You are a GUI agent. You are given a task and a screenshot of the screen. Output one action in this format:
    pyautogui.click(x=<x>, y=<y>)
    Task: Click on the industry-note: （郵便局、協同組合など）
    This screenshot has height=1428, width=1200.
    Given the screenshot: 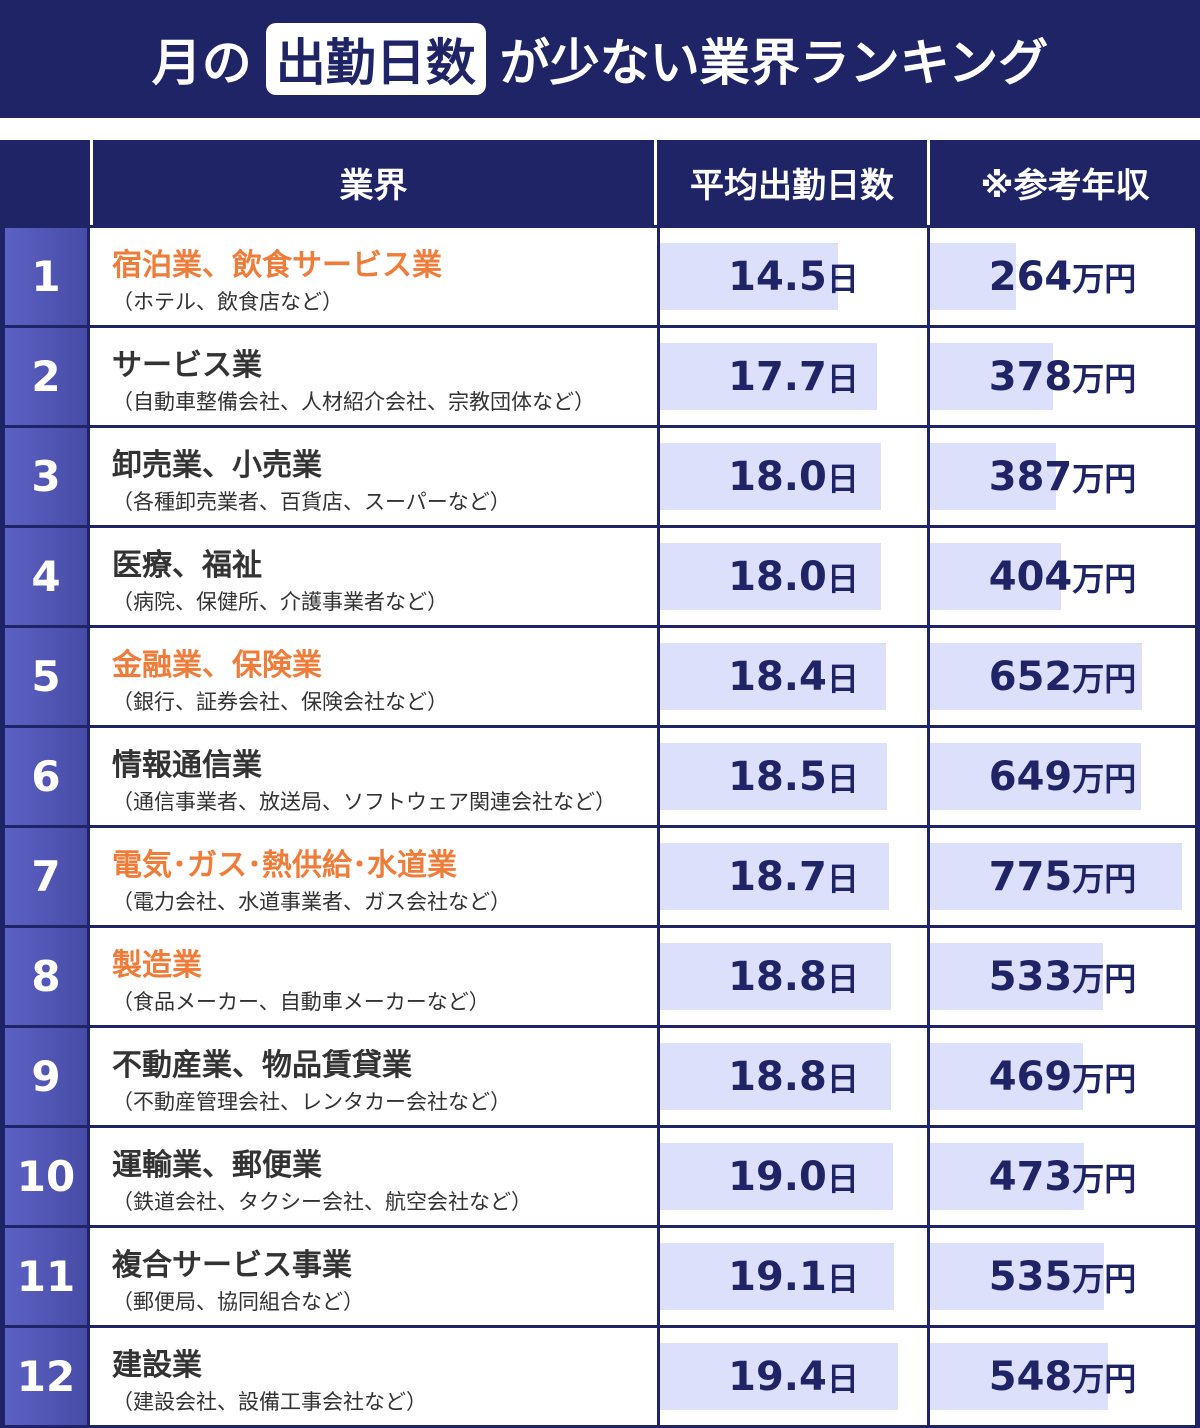 What is the action you would take?
    pyautogui.click(x=238, y=1302)
    